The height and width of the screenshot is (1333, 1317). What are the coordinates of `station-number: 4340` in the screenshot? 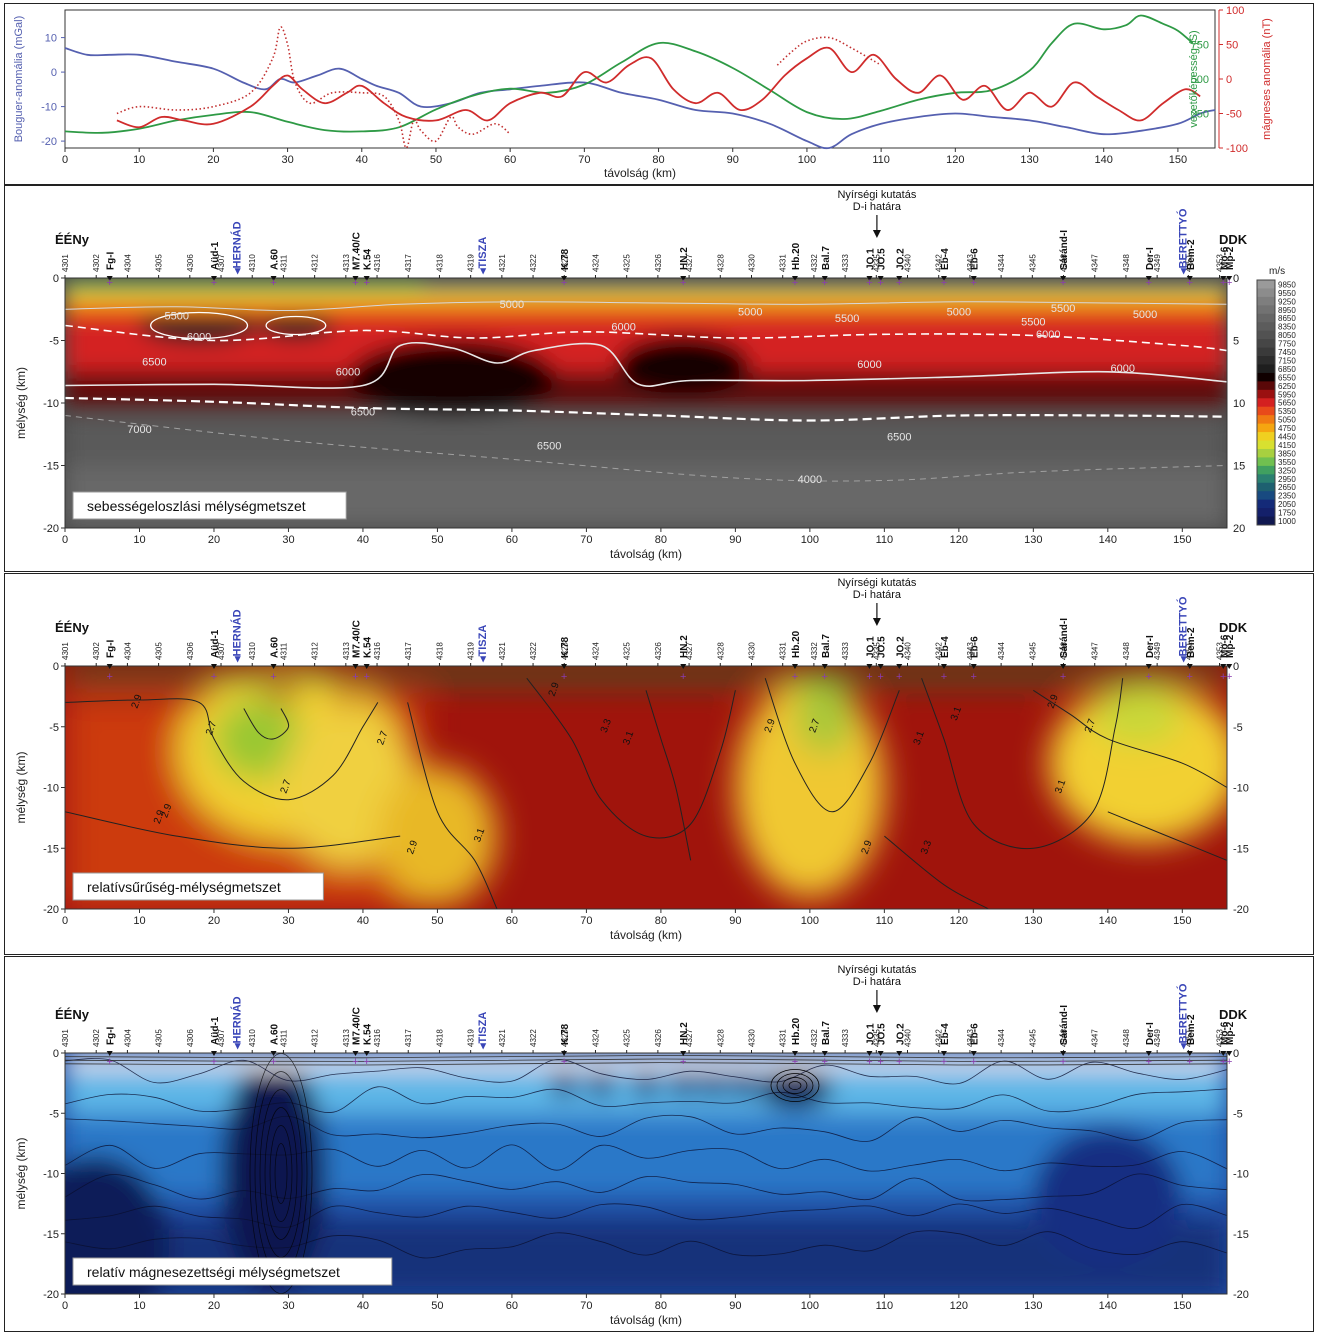 It's located at (908, 1038).